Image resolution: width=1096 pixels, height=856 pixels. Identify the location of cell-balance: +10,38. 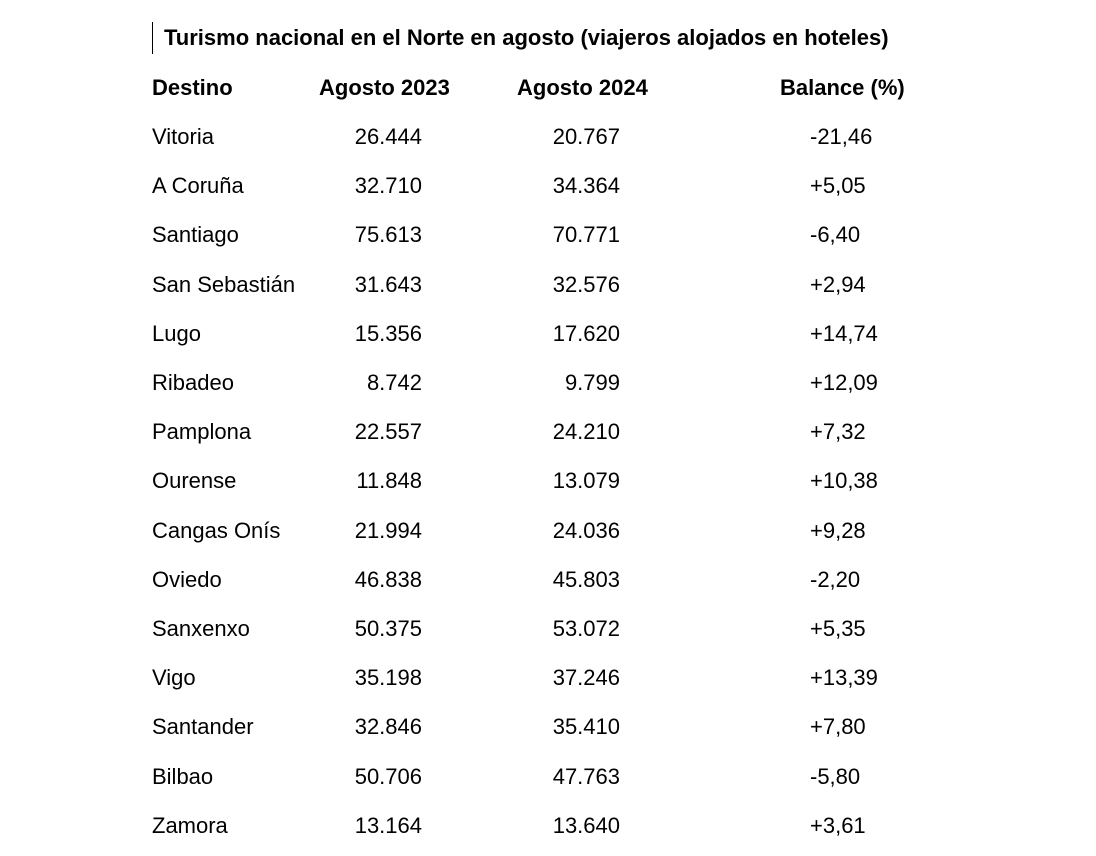
(844, 480).